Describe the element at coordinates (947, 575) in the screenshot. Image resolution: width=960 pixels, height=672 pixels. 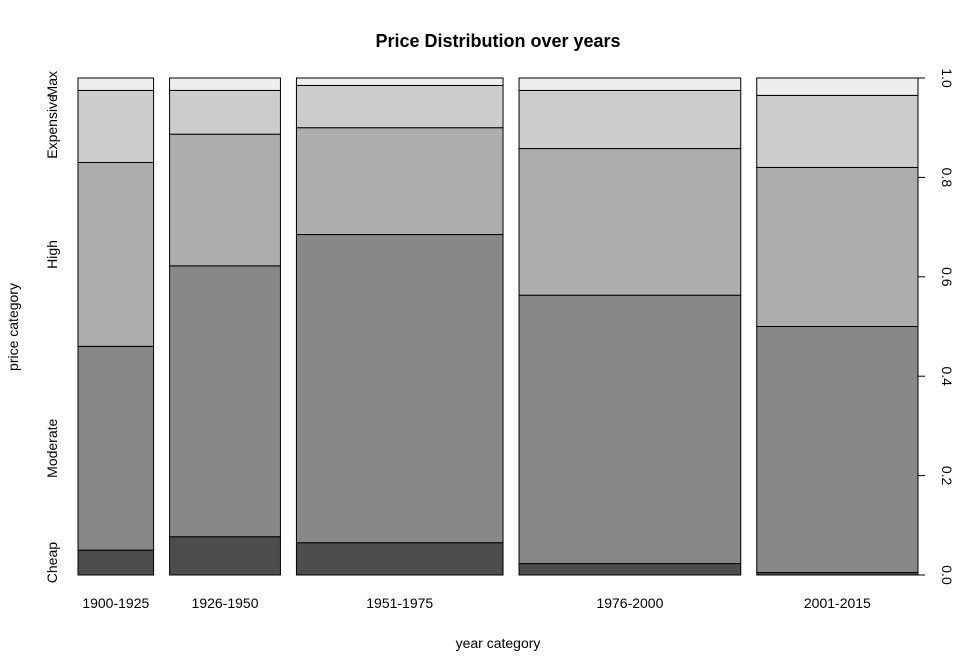
I see `y-right-tick-label: 0.0` at that location.